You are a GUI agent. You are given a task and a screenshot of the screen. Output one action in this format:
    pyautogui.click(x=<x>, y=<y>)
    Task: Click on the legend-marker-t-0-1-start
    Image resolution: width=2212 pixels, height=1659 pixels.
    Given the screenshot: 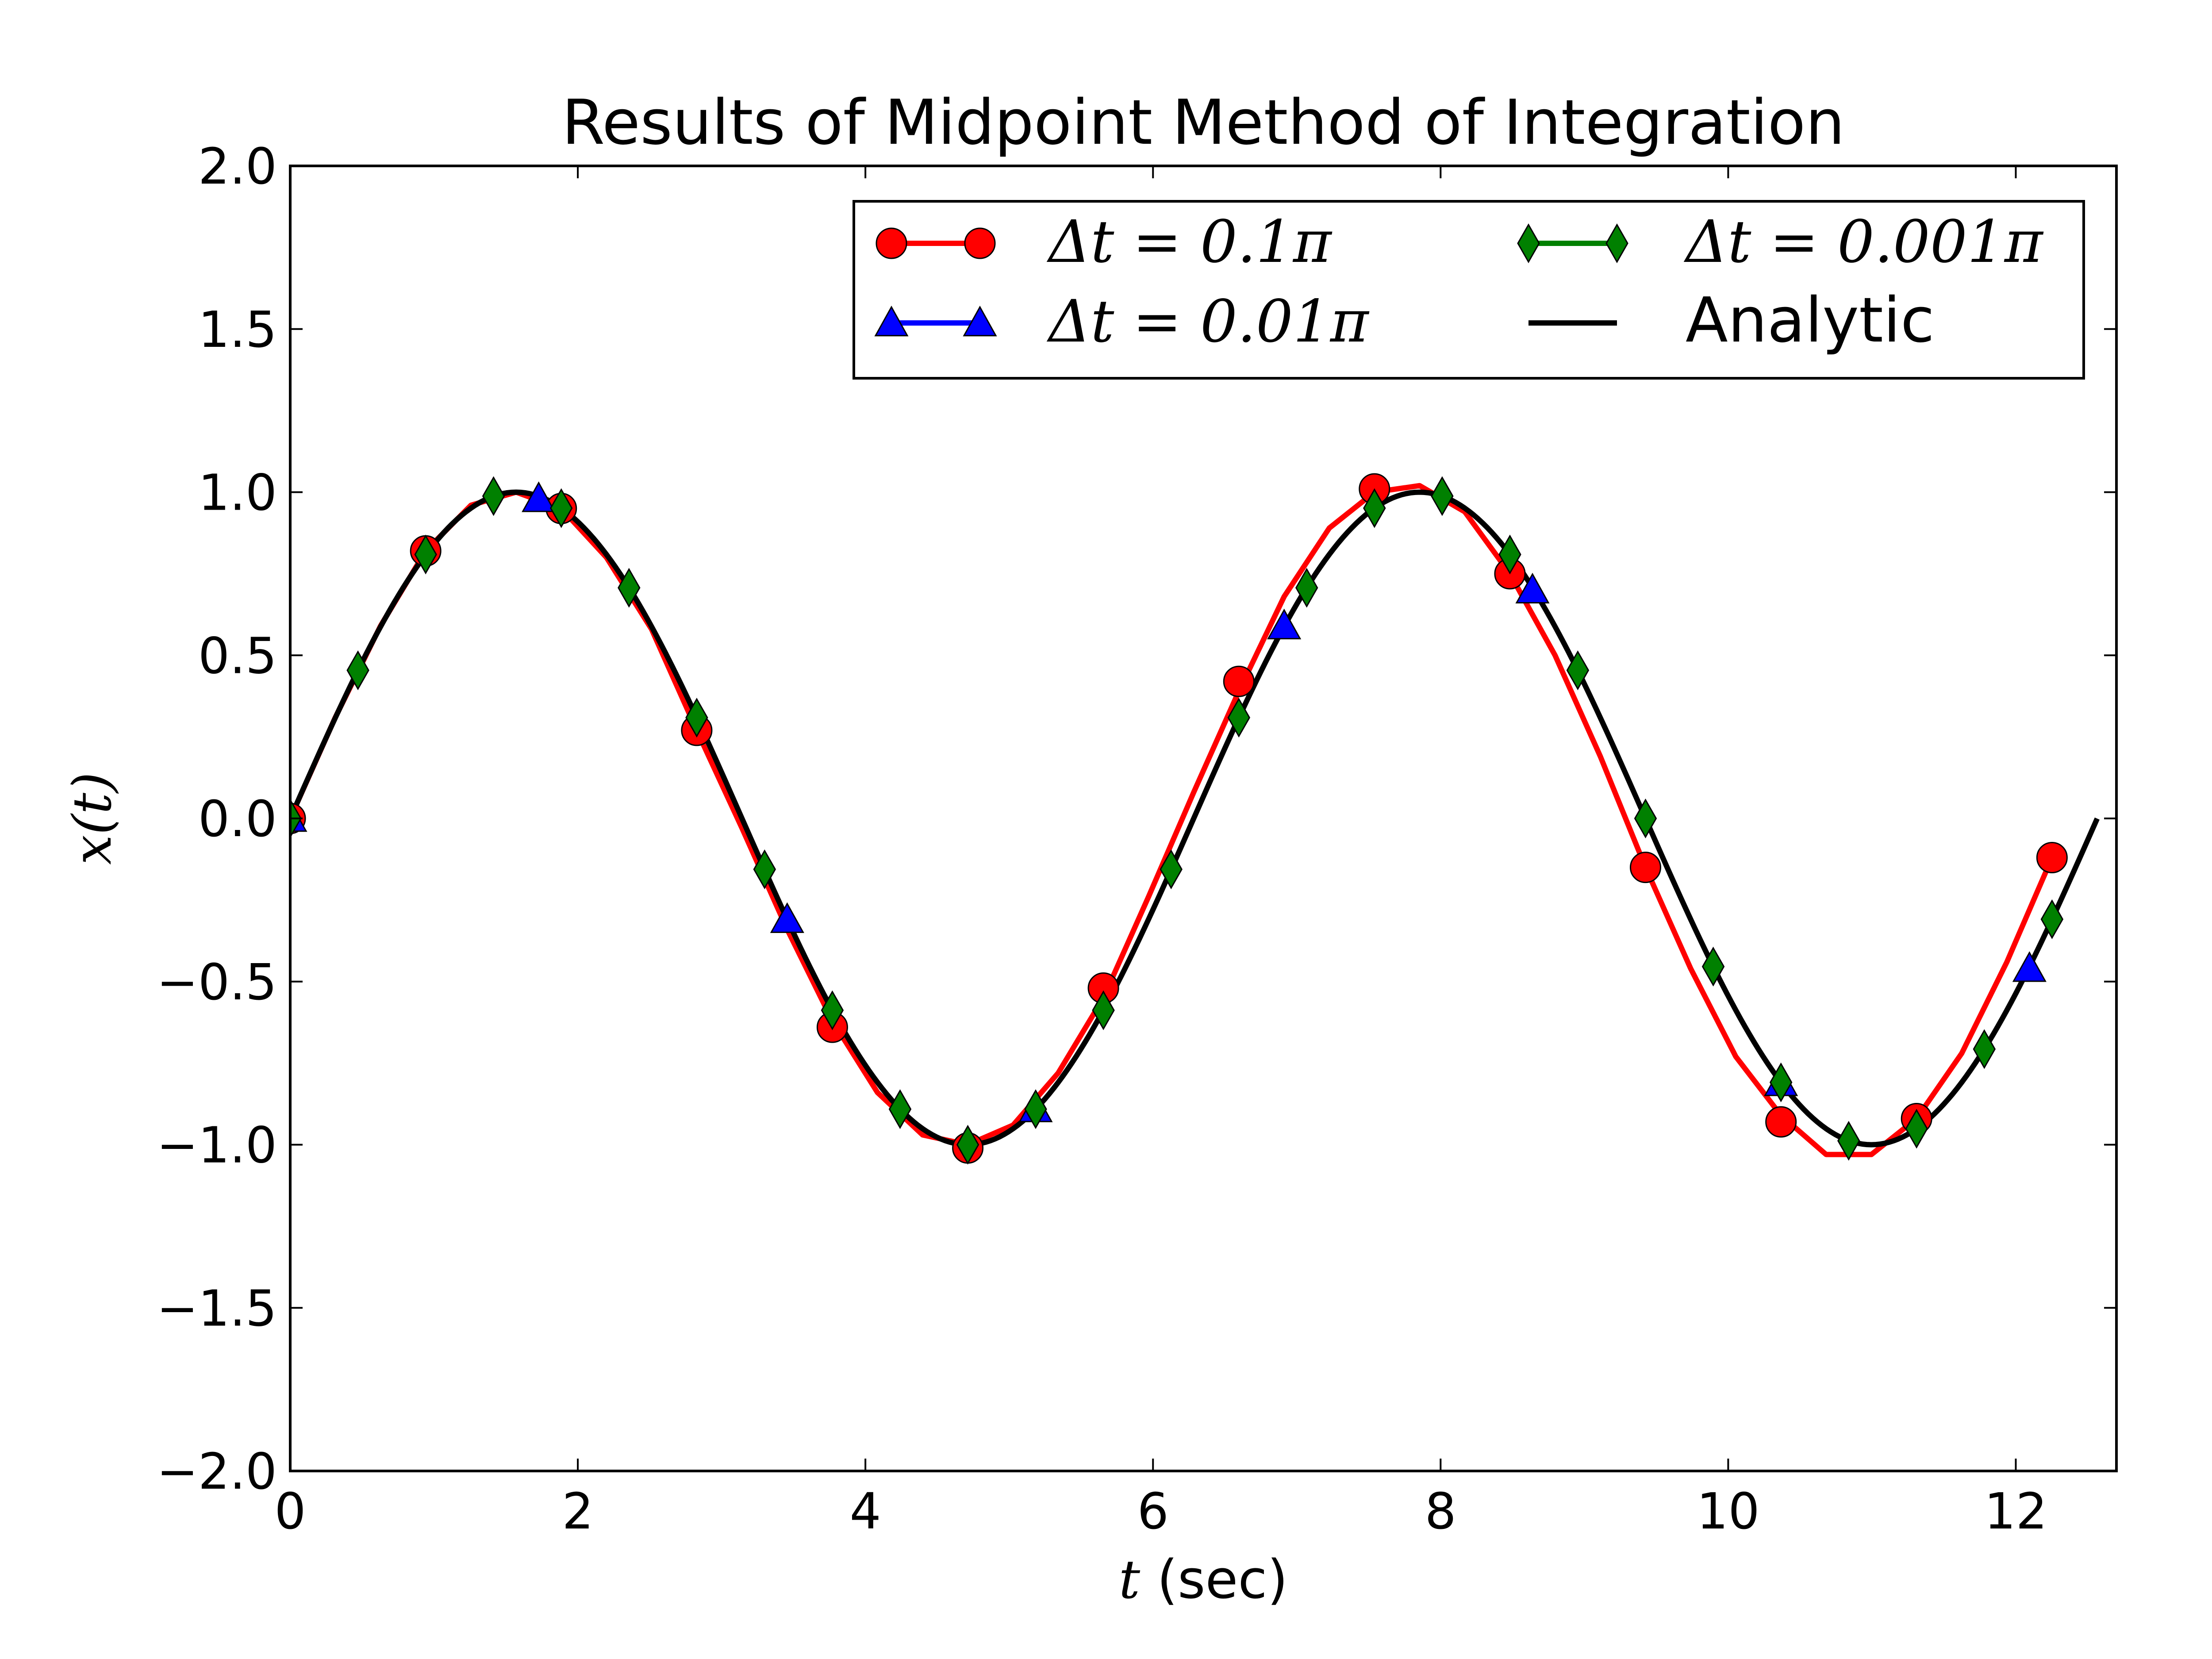 What is the action you would take?
    pyautogui.click(x=892, y=243)
    